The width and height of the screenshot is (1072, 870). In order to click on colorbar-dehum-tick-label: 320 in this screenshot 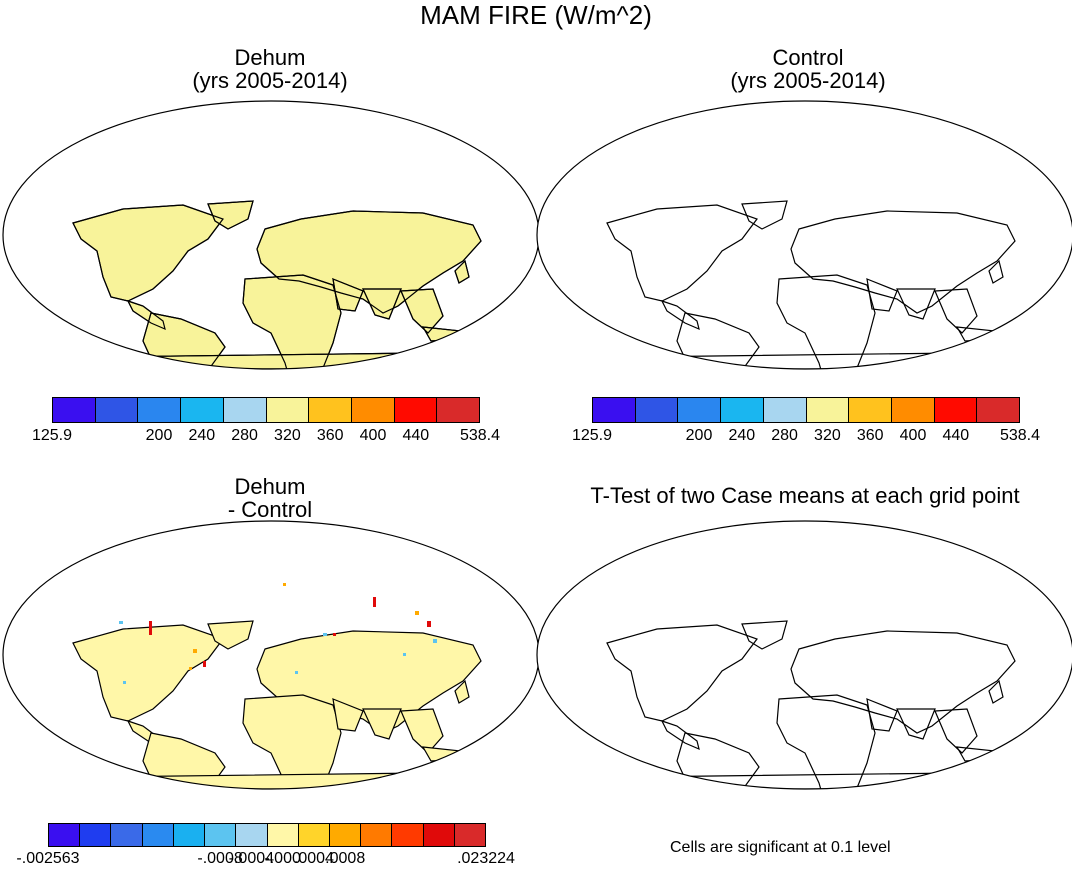, I will do `click(287, 435)`.